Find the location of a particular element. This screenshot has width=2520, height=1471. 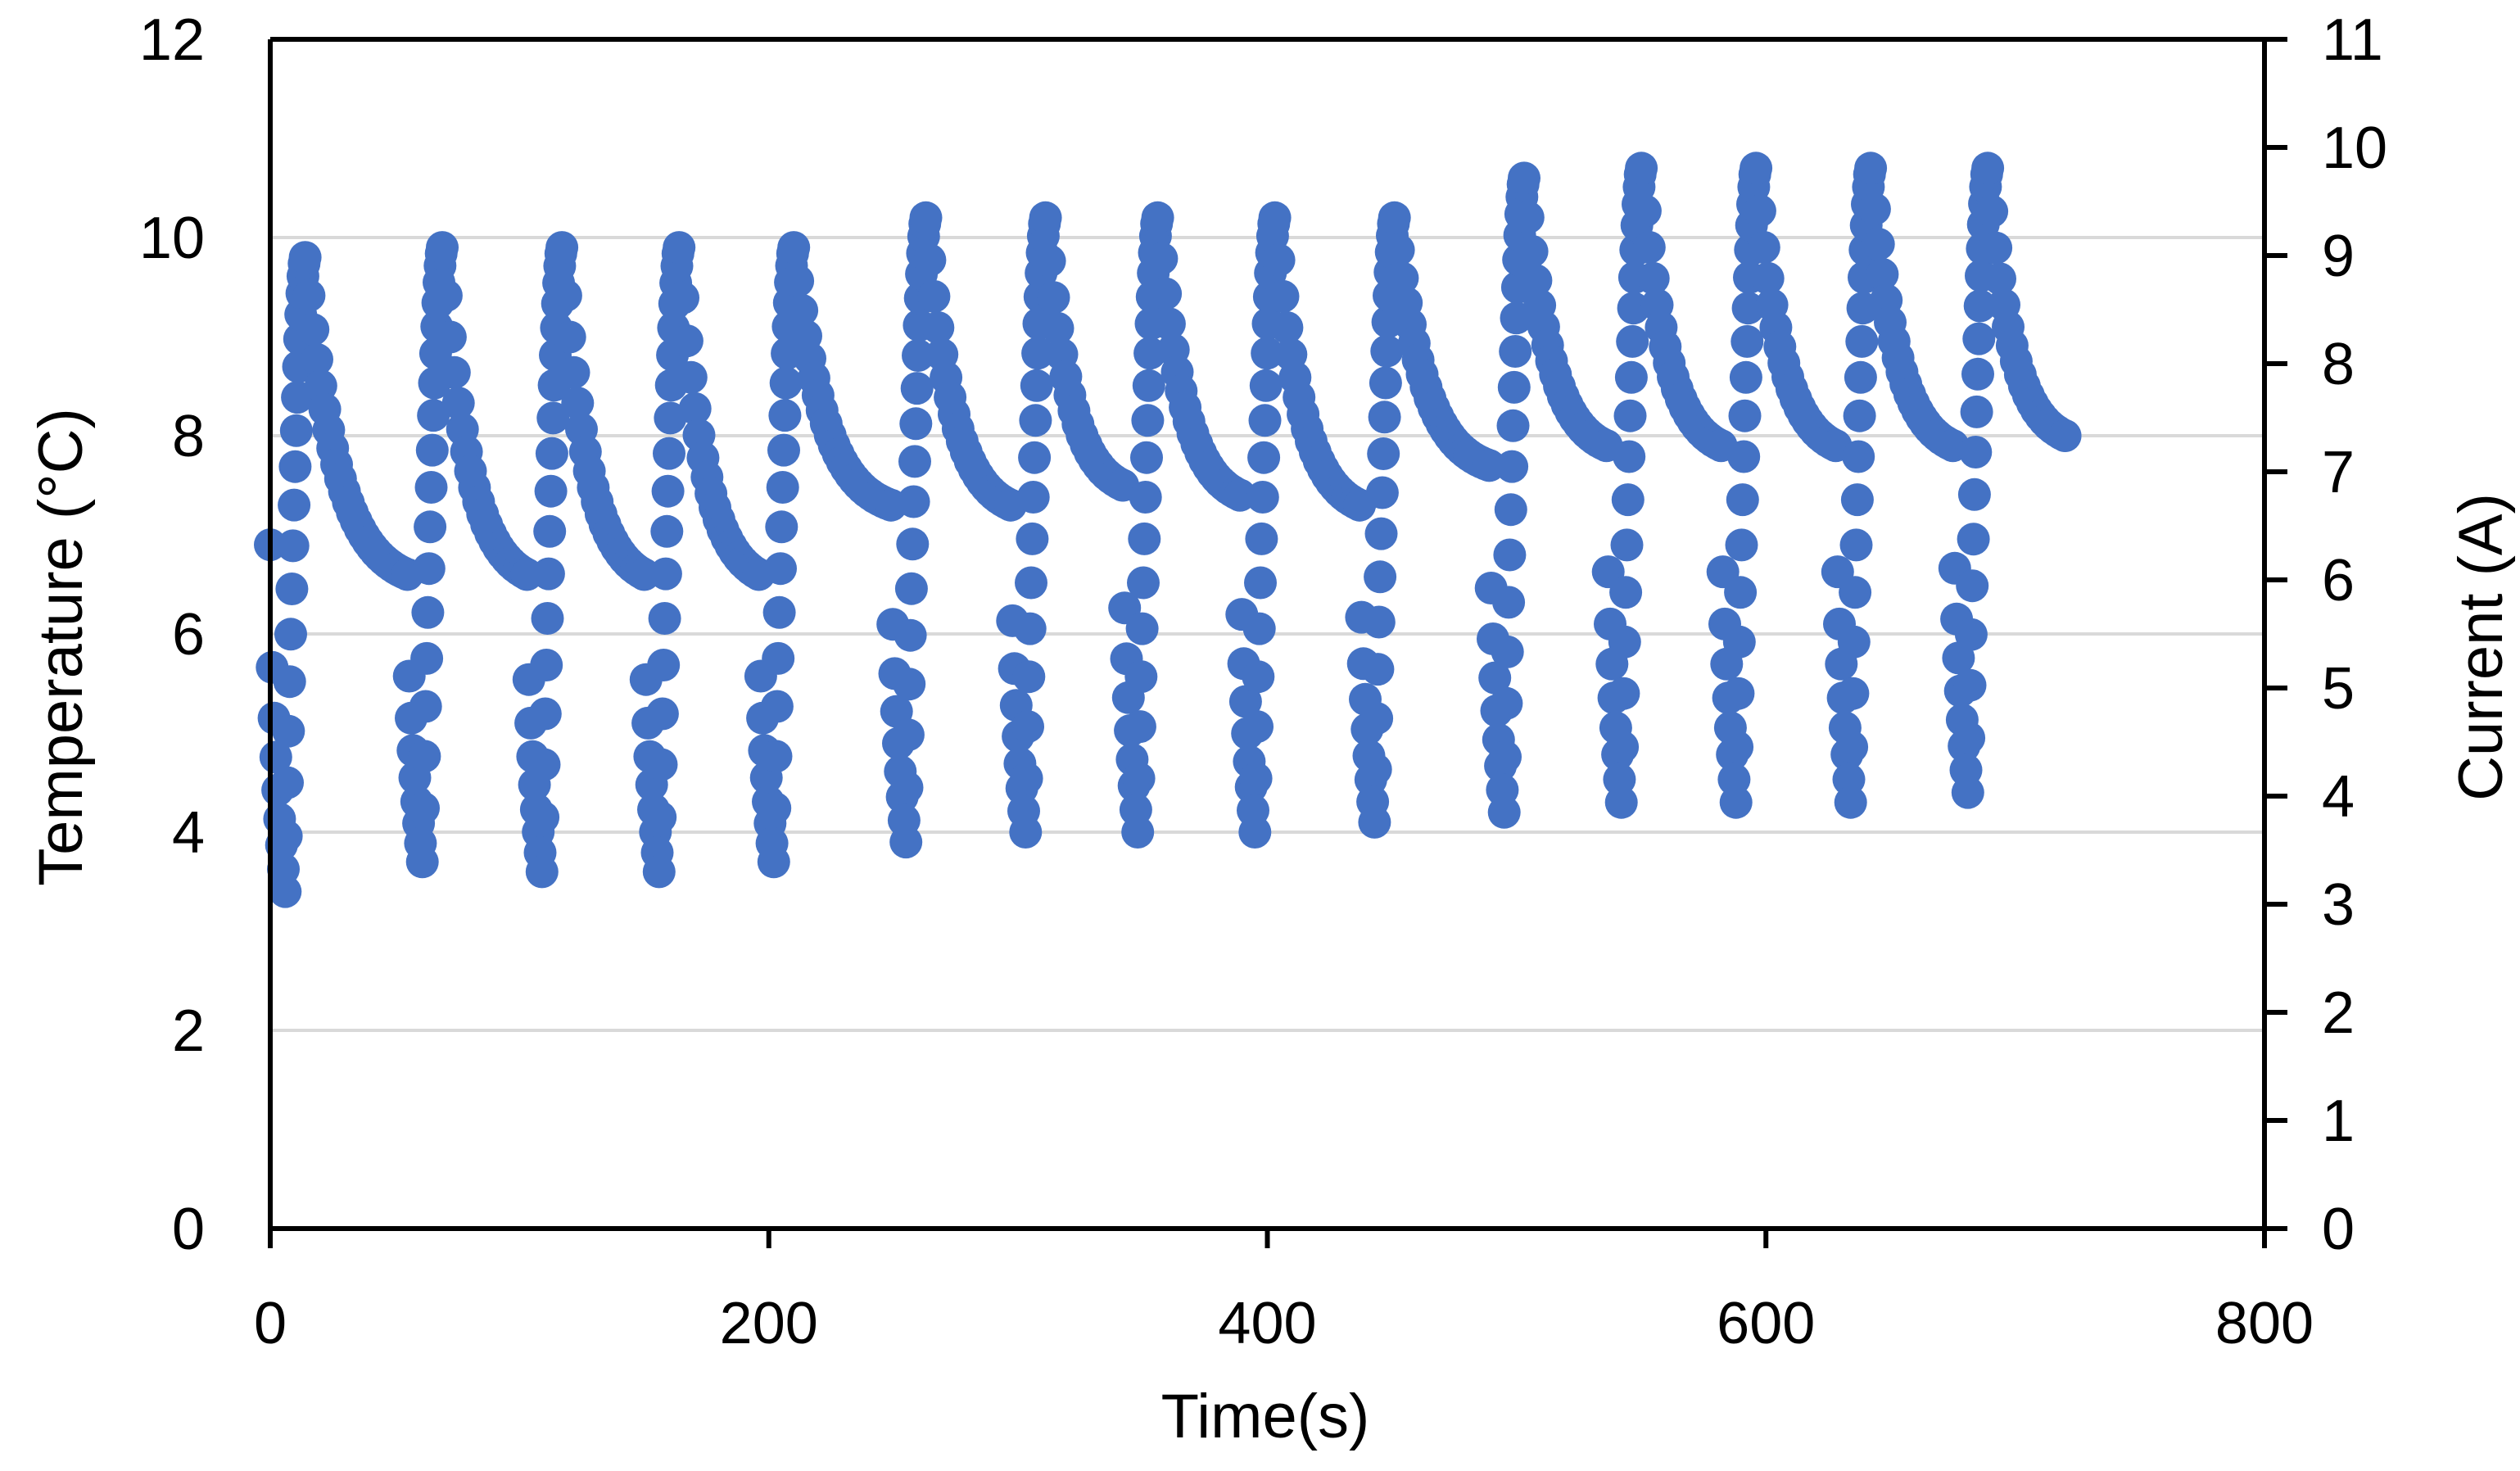

y2-tick-label: 11 is located at coordinates (2352, 40).